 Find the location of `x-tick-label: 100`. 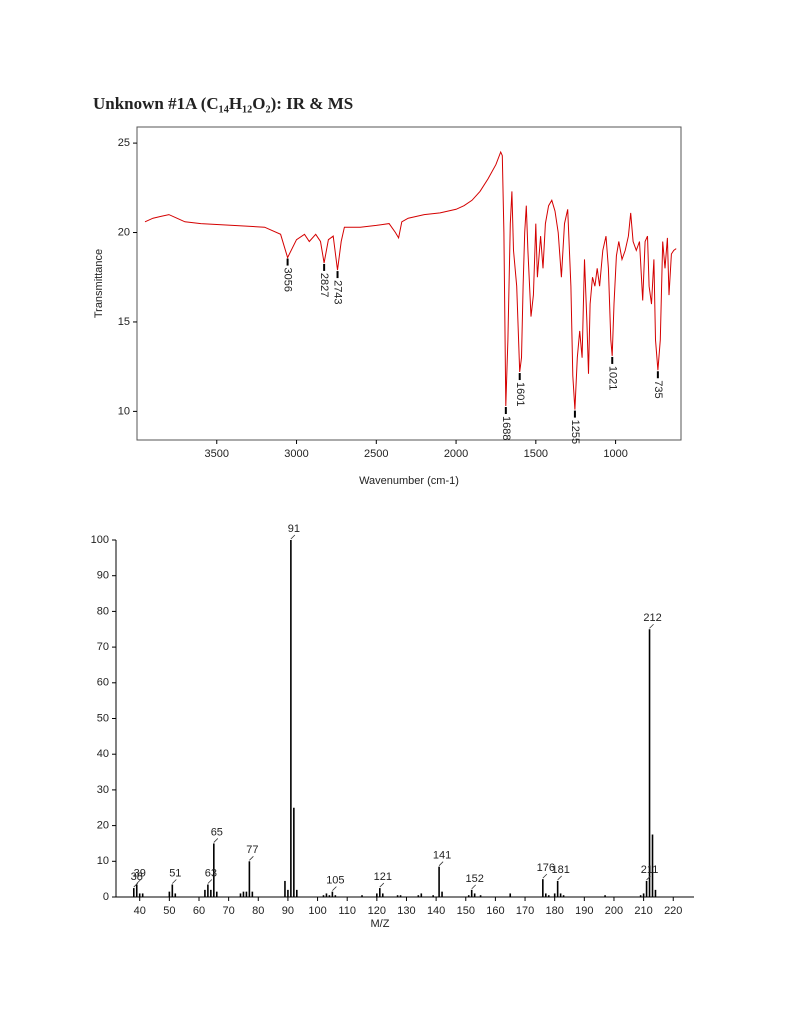

x-tick-label: 100 is located at coordinates (317, 911).